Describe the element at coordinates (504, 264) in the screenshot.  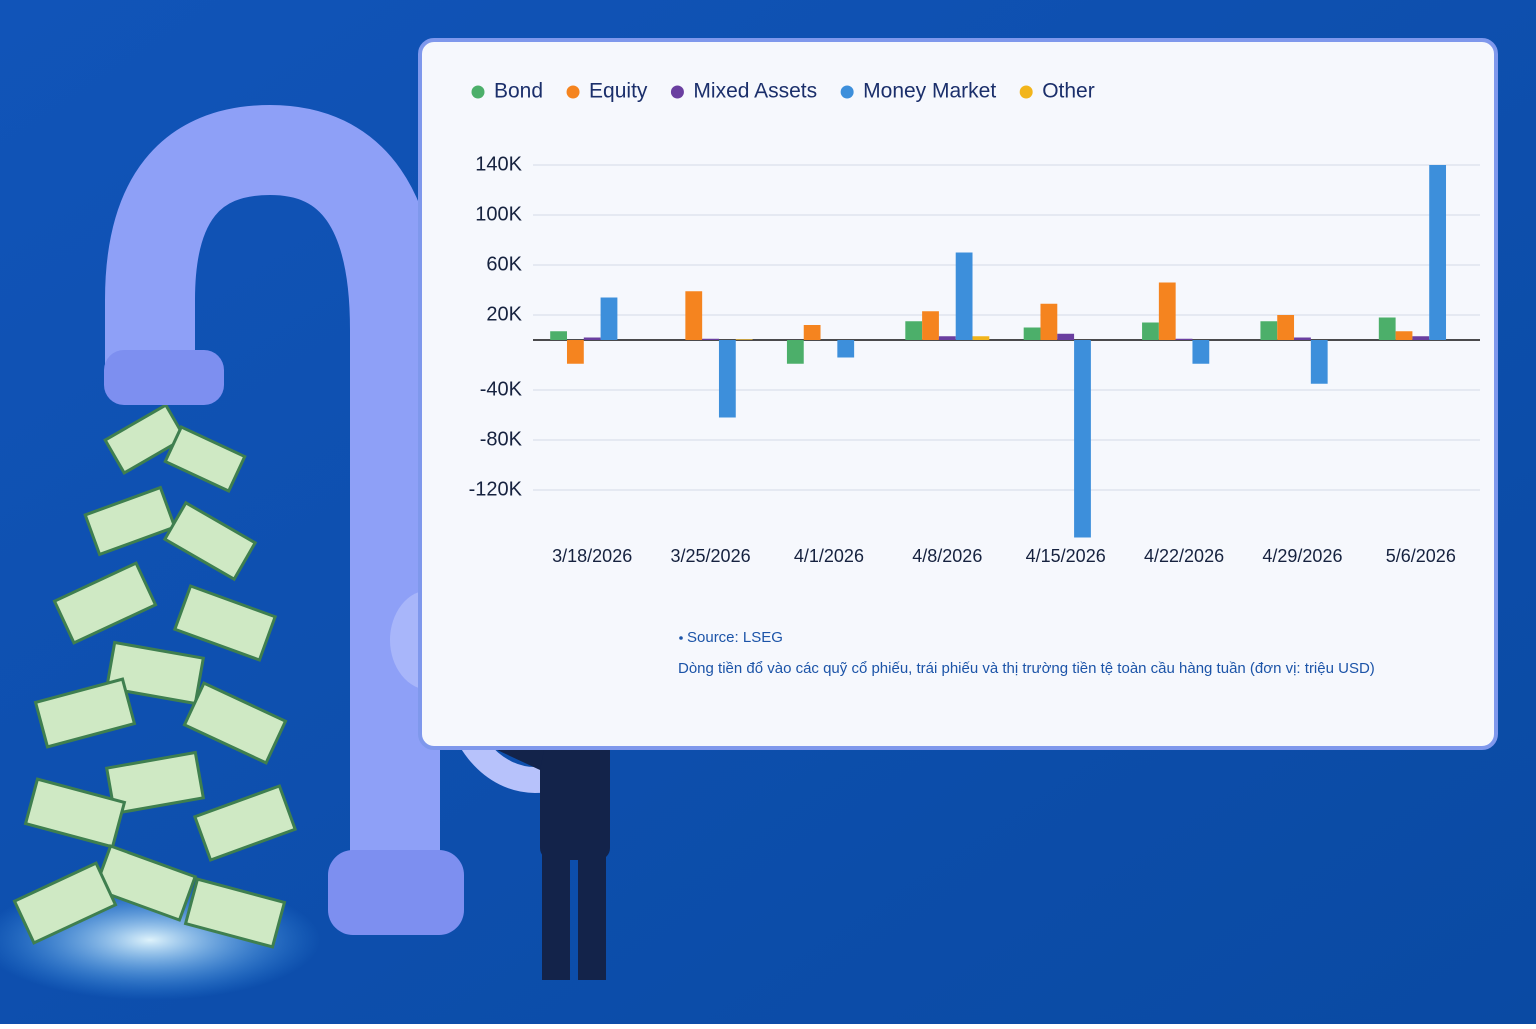
I see `y-tick-label: 60K` at that location.